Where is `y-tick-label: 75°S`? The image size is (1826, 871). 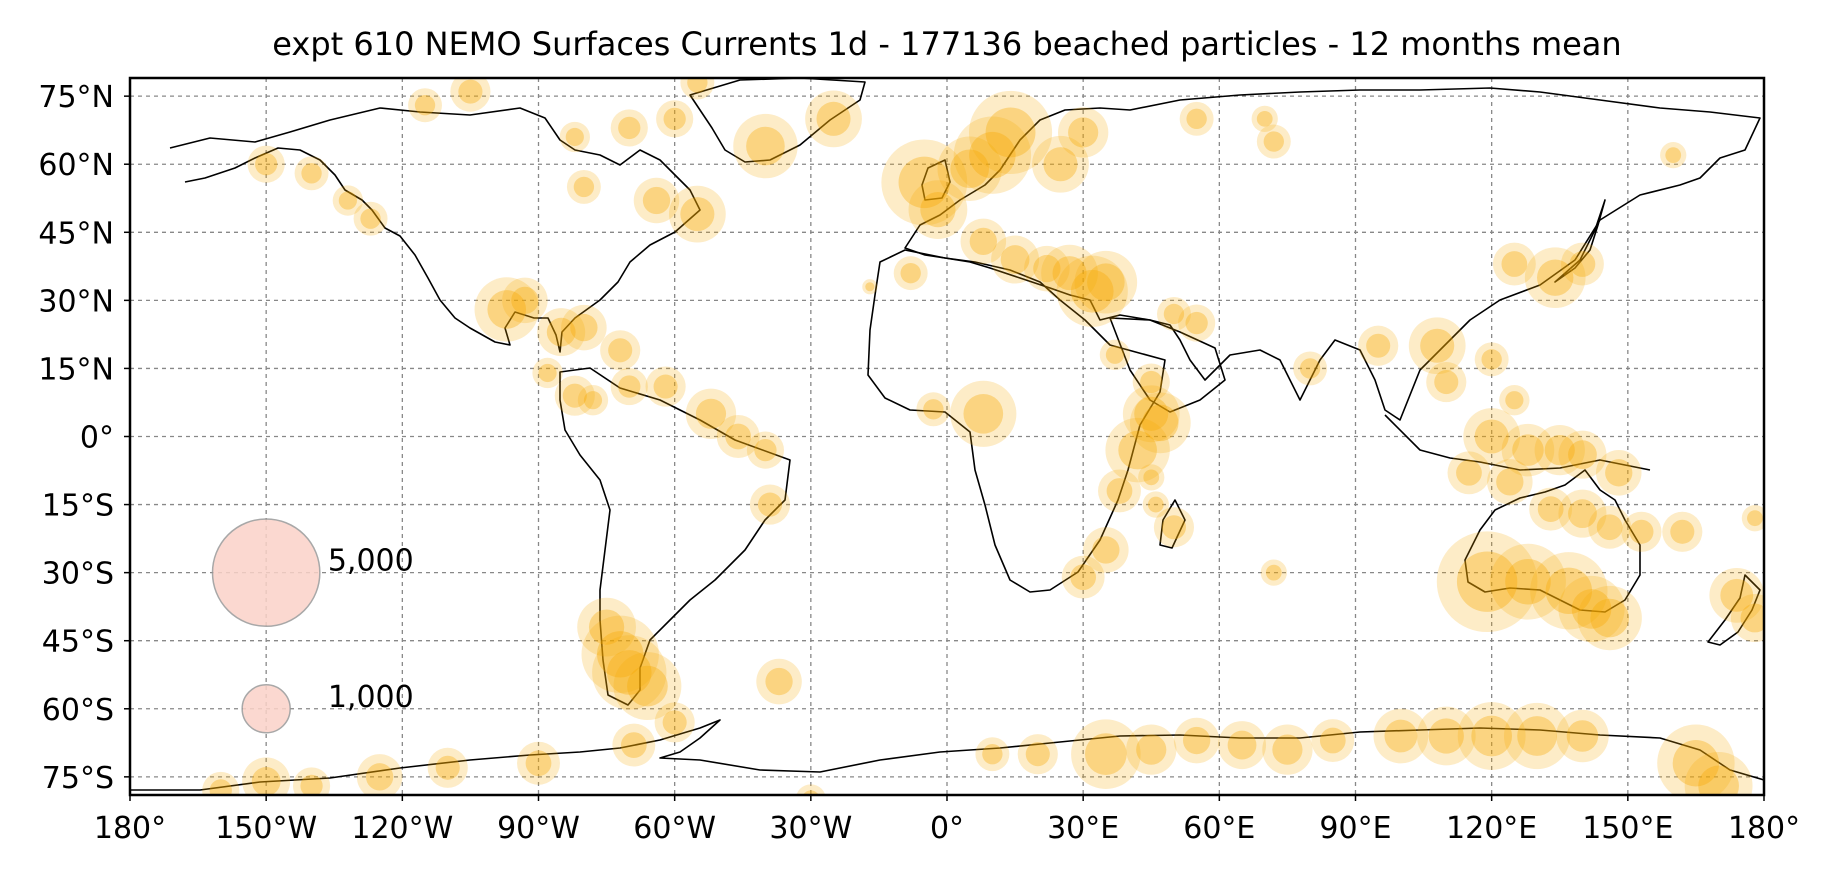
y-tick-label: 75°S is located at coordinates (78, 778).